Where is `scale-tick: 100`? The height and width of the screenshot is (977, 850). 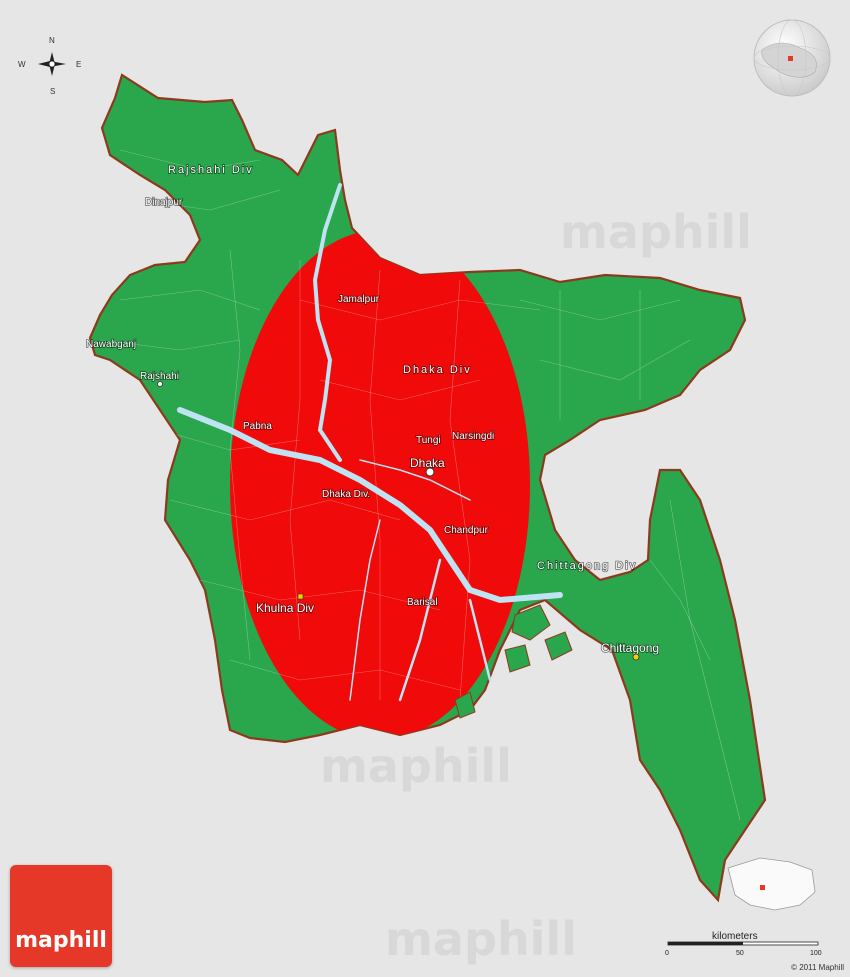 scale-tick: 100 is located at coordinates (816, 953).